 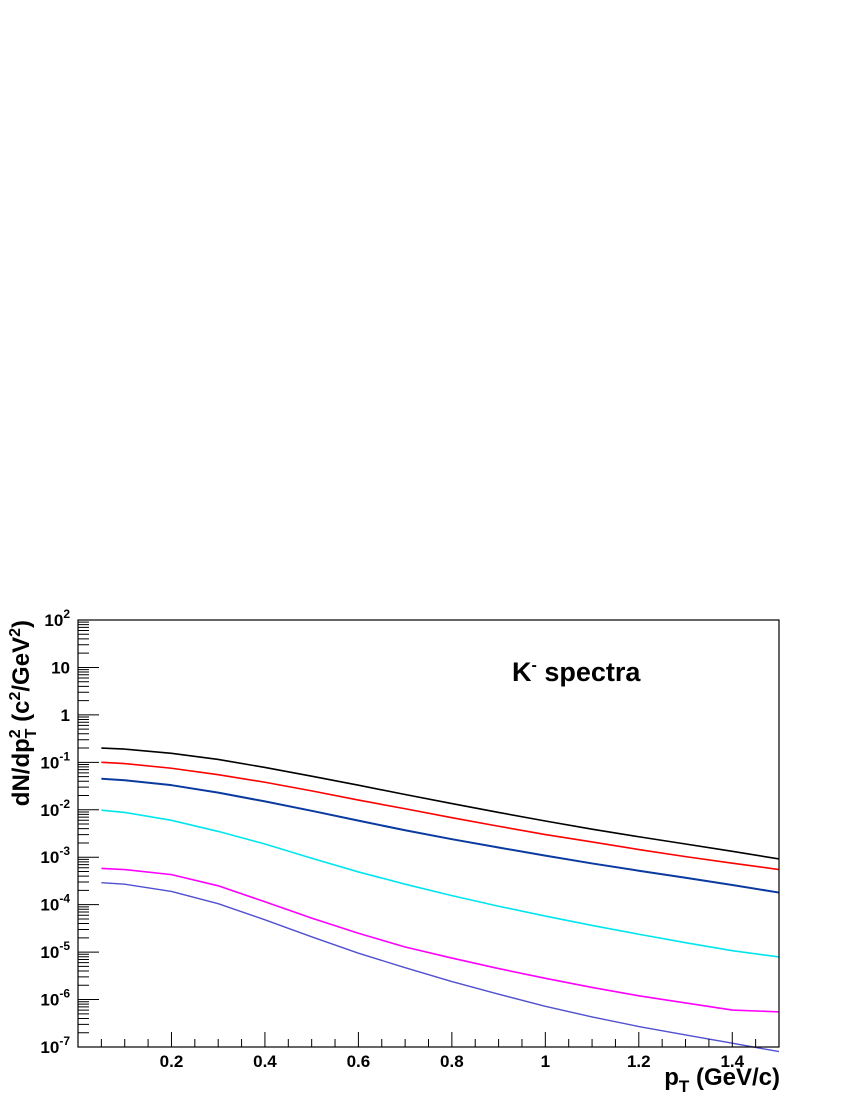 What do you see at coordinates (60, 667) in the screenshot?
I see `y-tick-label: 10` at bounding box center [60, 667].